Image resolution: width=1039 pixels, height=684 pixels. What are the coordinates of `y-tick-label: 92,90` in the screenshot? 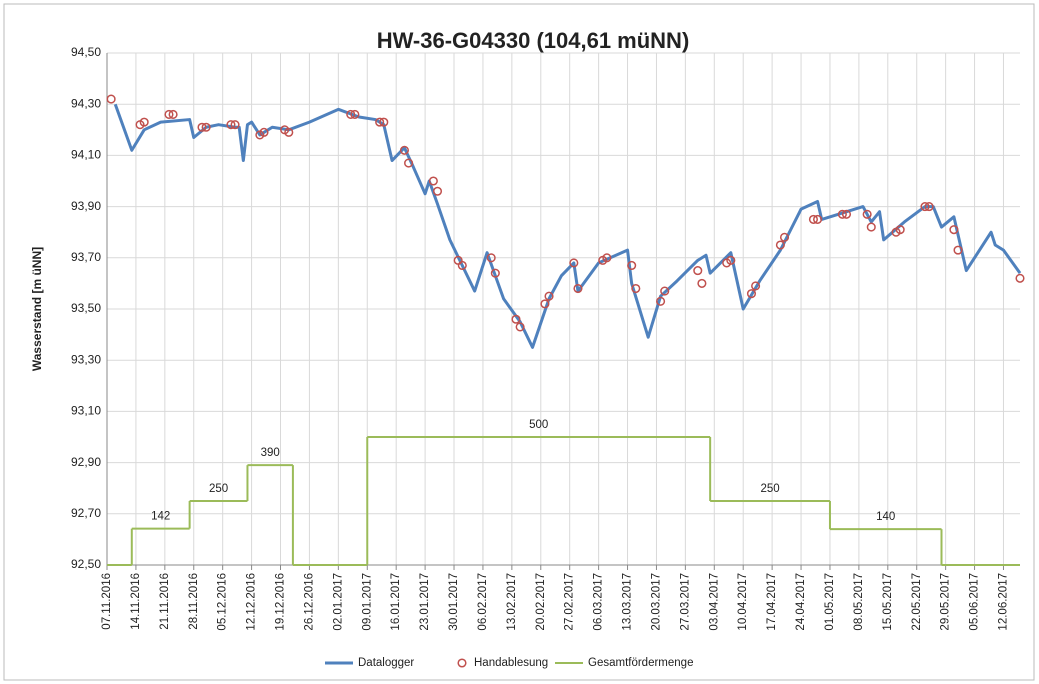 It's located at (86, 462).